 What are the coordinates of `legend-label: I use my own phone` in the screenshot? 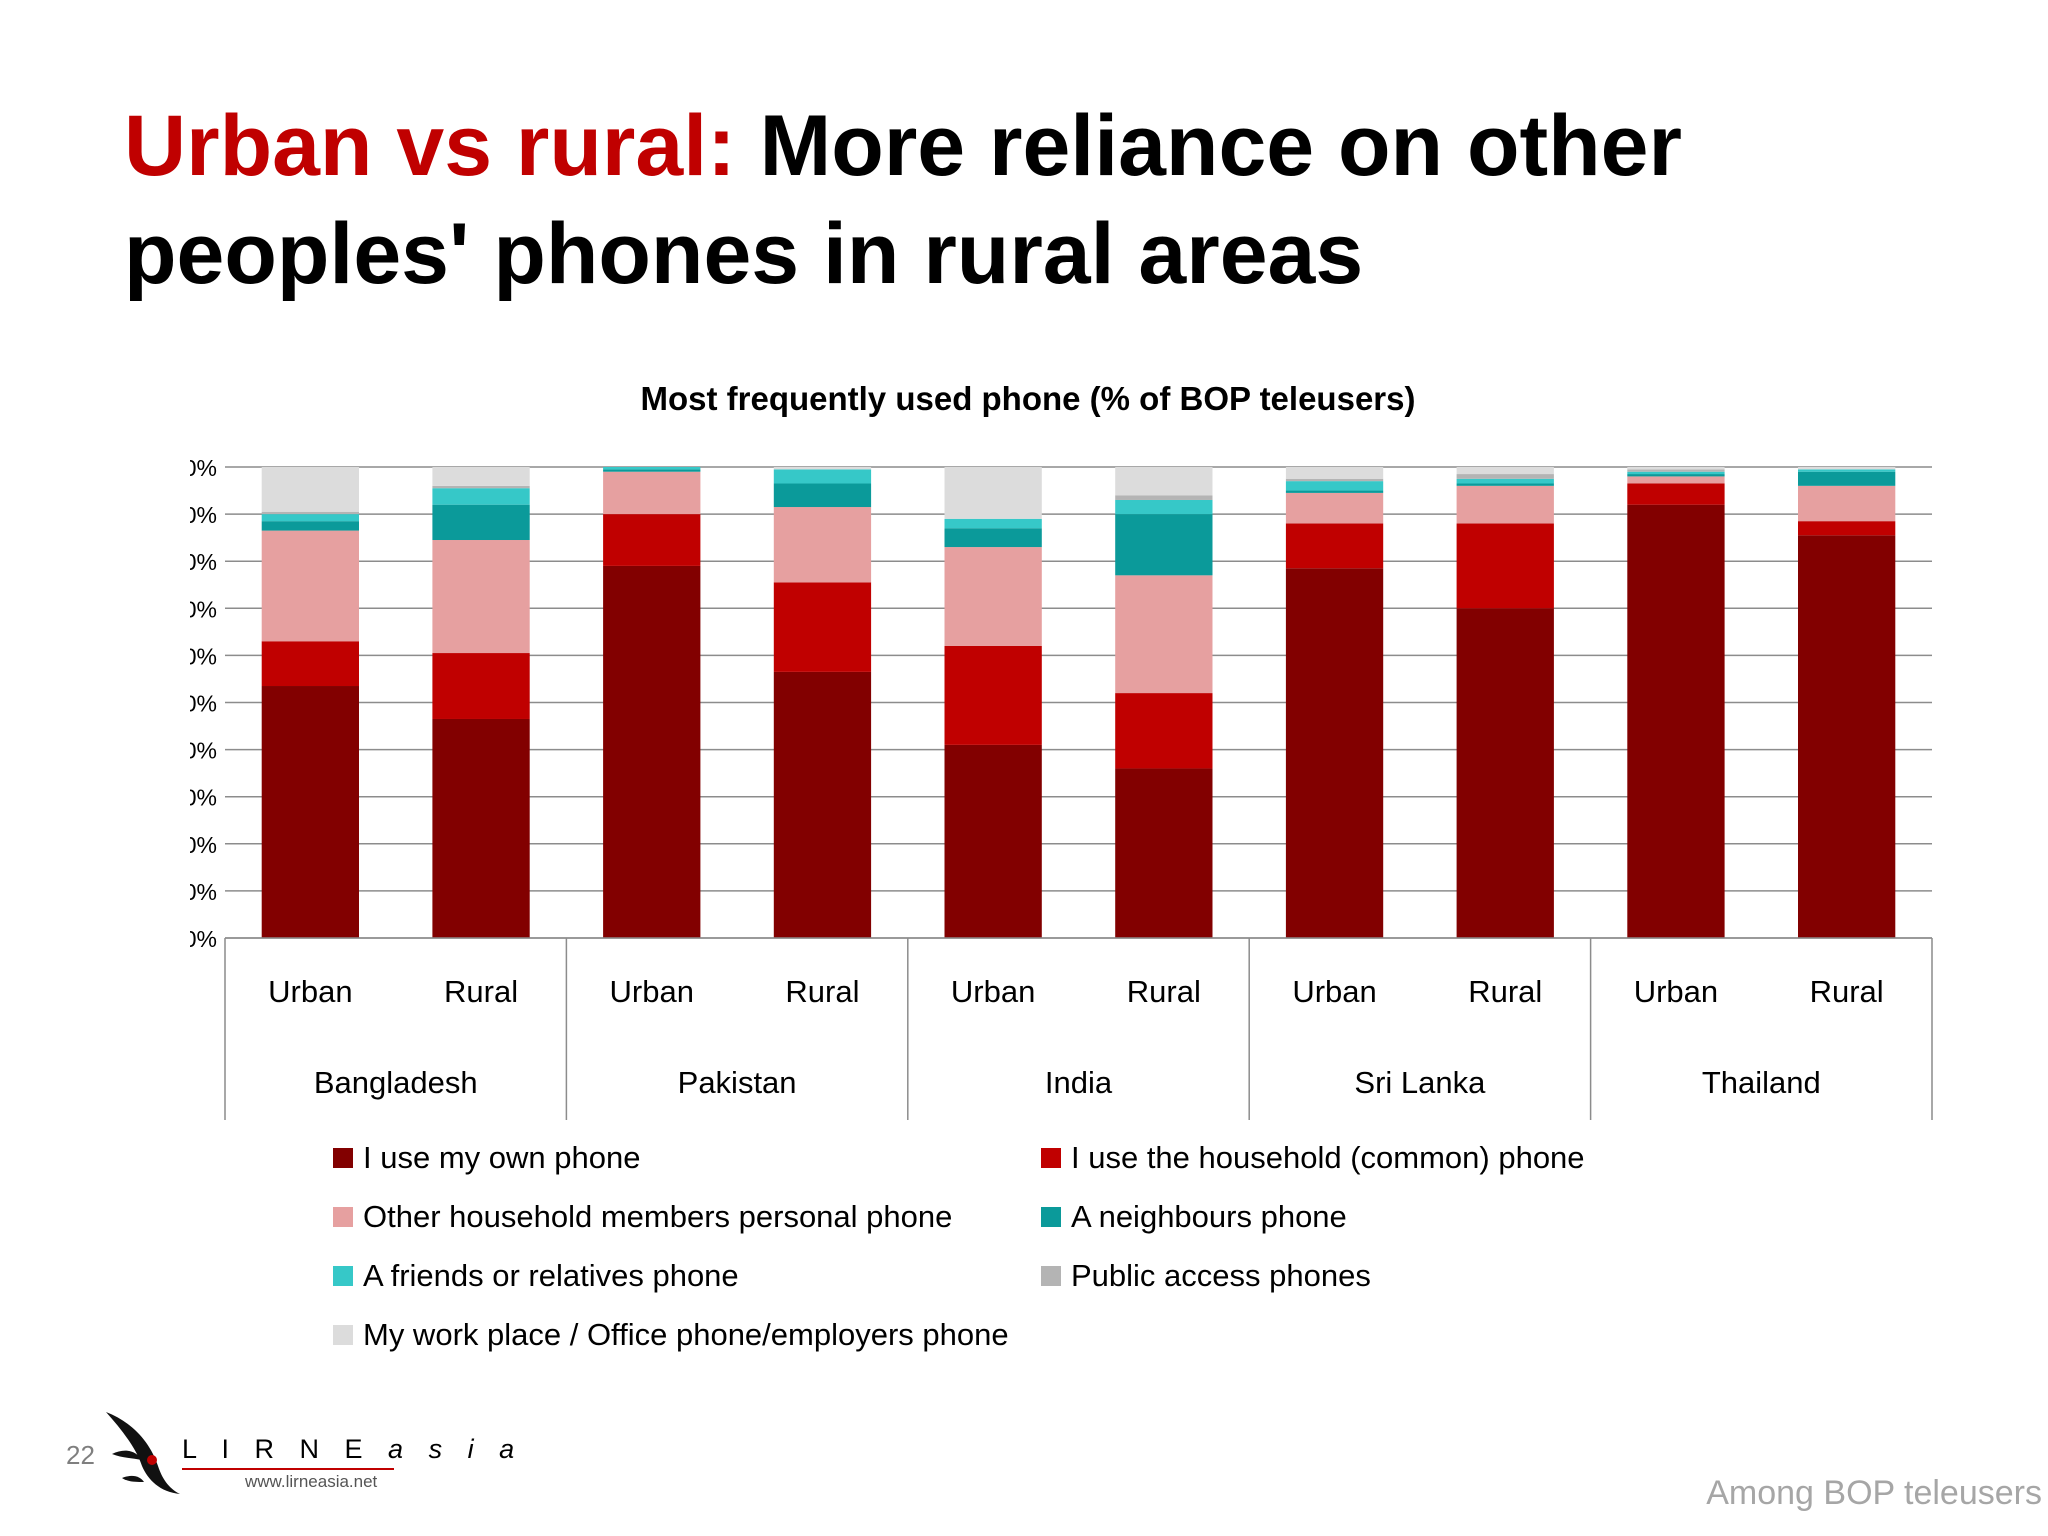 It's located at (502, 1157).